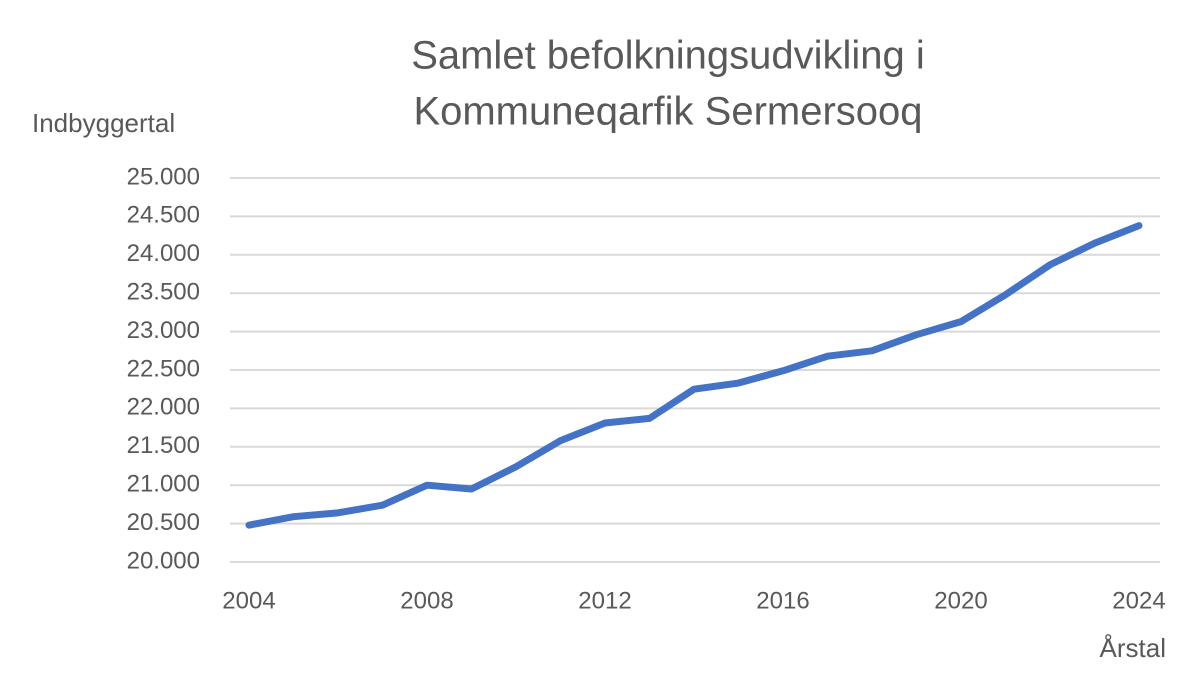 The image size is (1200, 694). I want to click on y-tick-label: 23.500, so click(163, 292).